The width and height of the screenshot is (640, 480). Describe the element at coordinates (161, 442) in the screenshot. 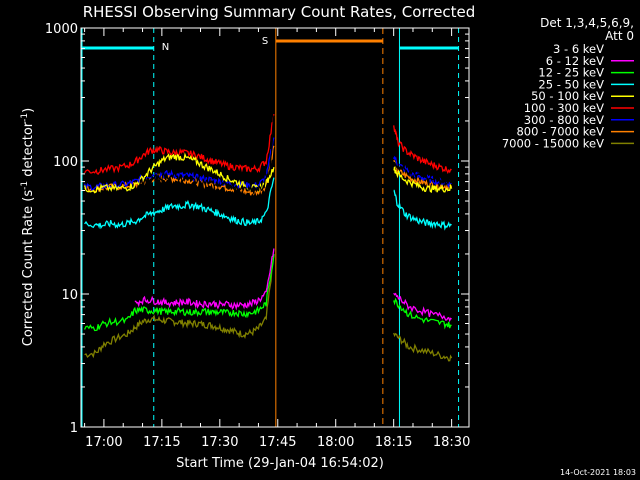

I see `x-tick-label: 17:15` at that location.